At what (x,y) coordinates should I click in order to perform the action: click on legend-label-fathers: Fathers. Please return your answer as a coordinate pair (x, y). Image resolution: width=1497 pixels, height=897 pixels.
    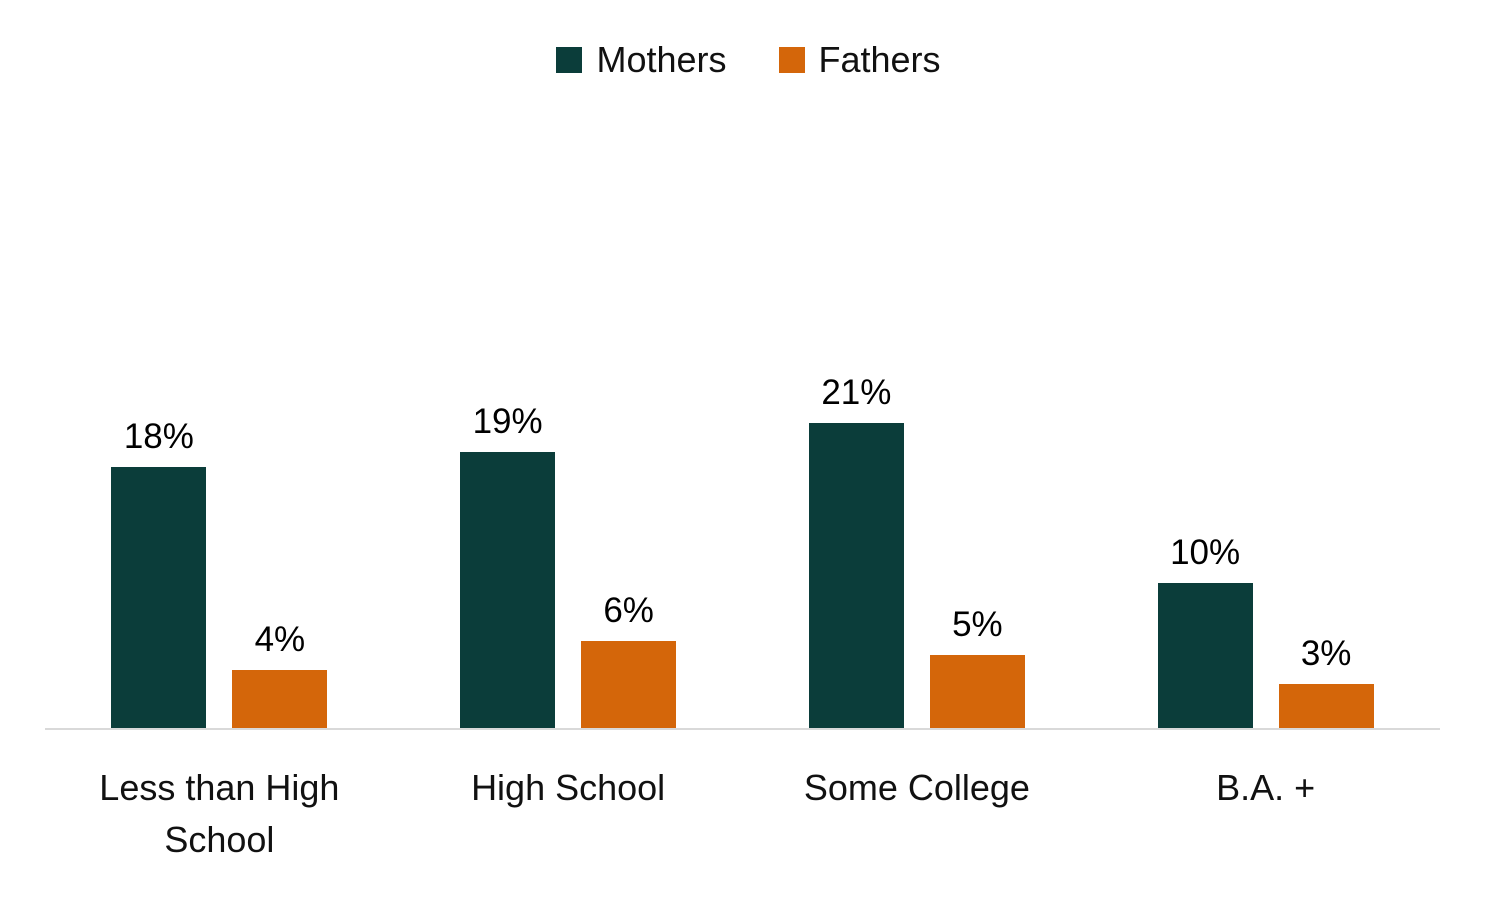
    Looking at the image, I should click on (879, 59).